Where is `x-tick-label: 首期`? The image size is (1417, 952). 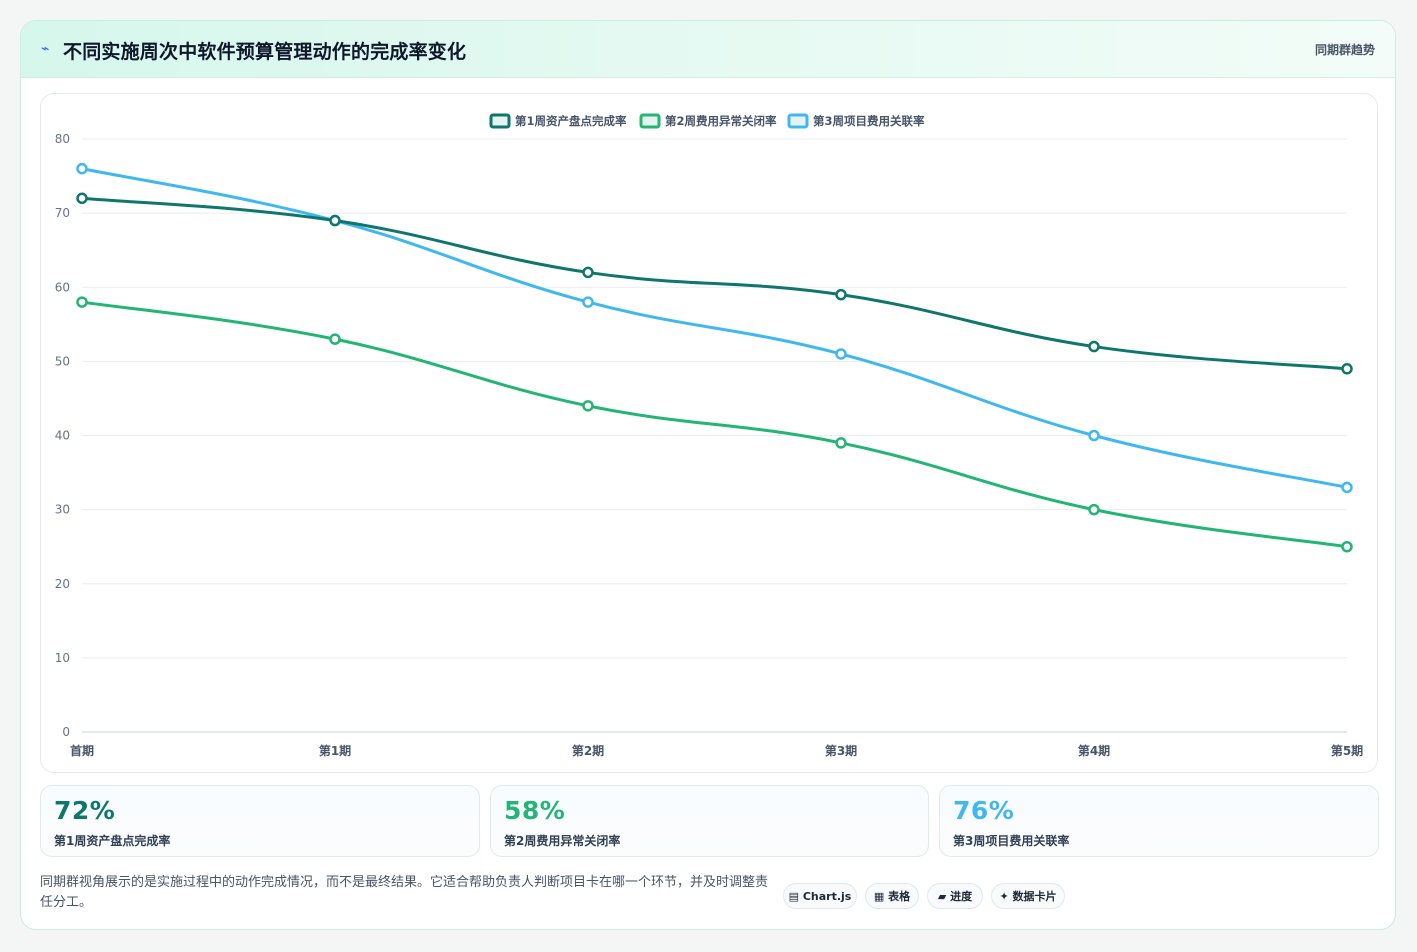
x-tick-label: 首期 is located at coordinates (82, 750).